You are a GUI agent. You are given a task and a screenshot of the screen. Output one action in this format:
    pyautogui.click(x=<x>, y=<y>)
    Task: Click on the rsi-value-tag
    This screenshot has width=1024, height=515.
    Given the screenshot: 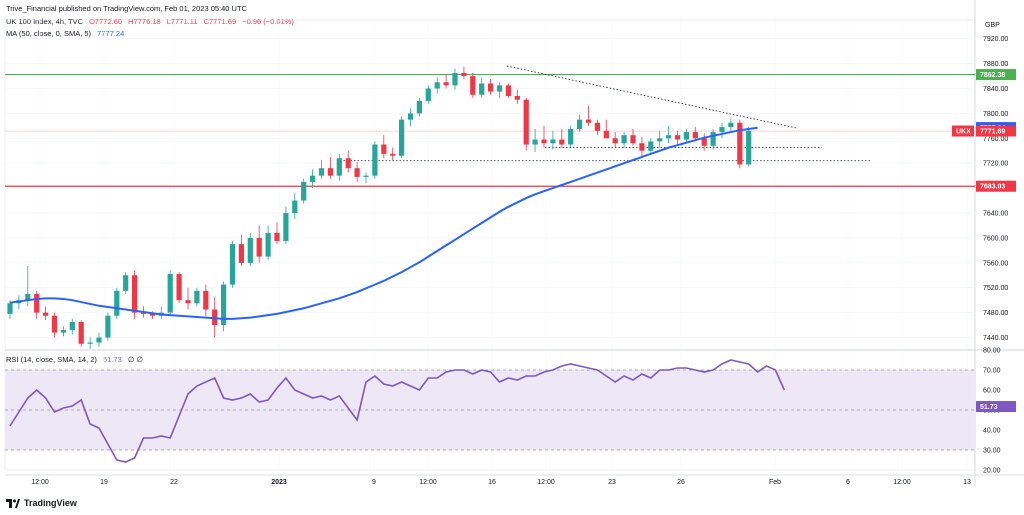 What is the action you would take?
    pyautogui.click(x=996, y=407)
    